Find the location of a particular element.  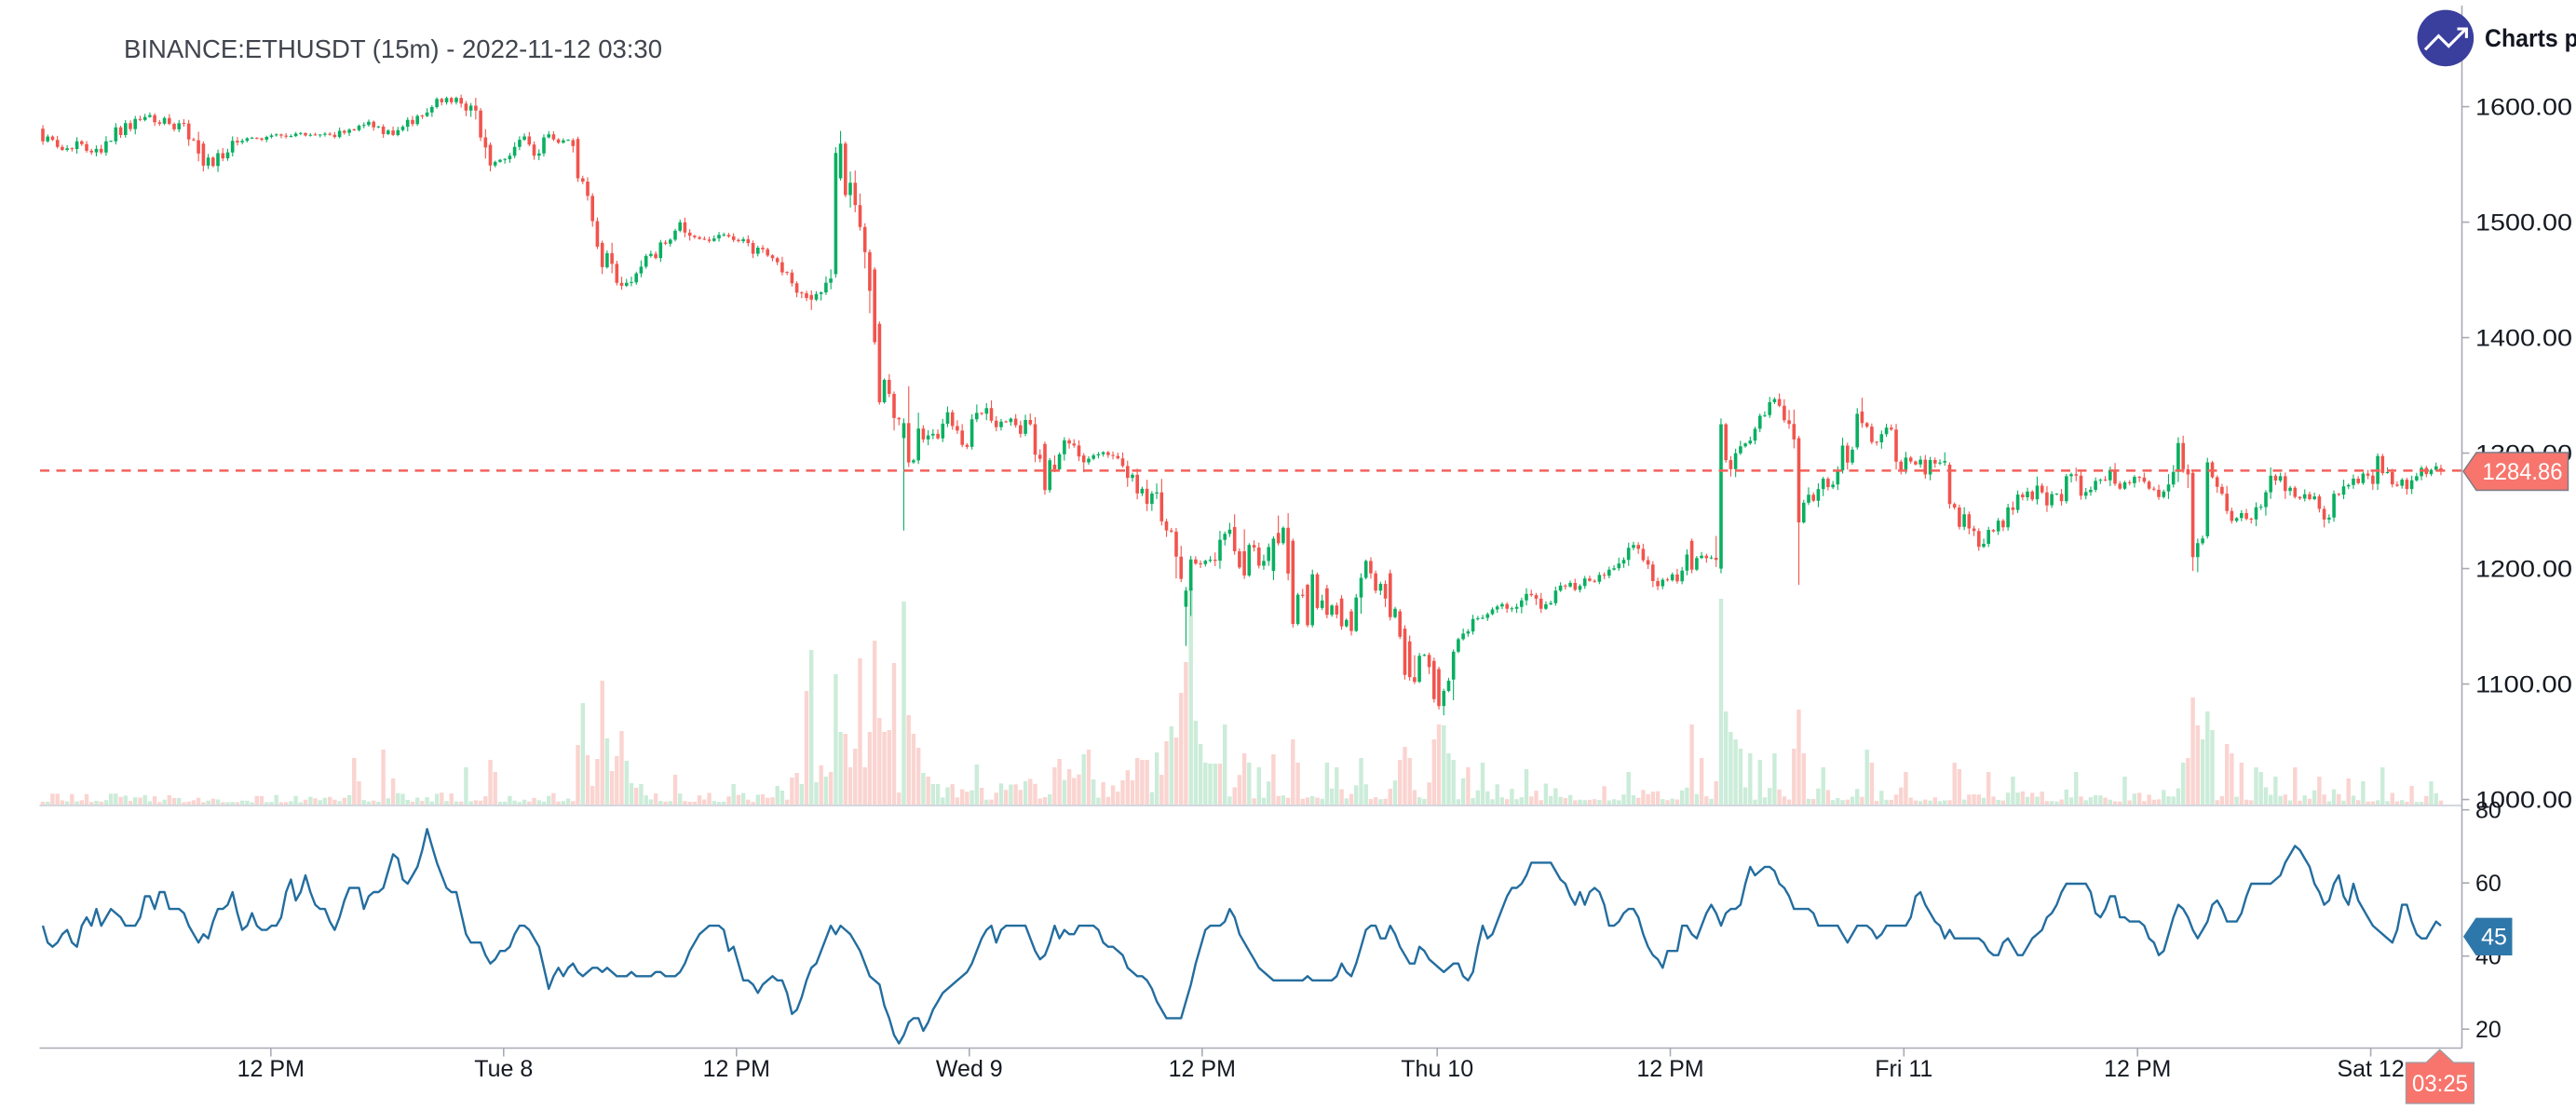

svg-text: Fri 11 is located at coordinates (1903, 1069).